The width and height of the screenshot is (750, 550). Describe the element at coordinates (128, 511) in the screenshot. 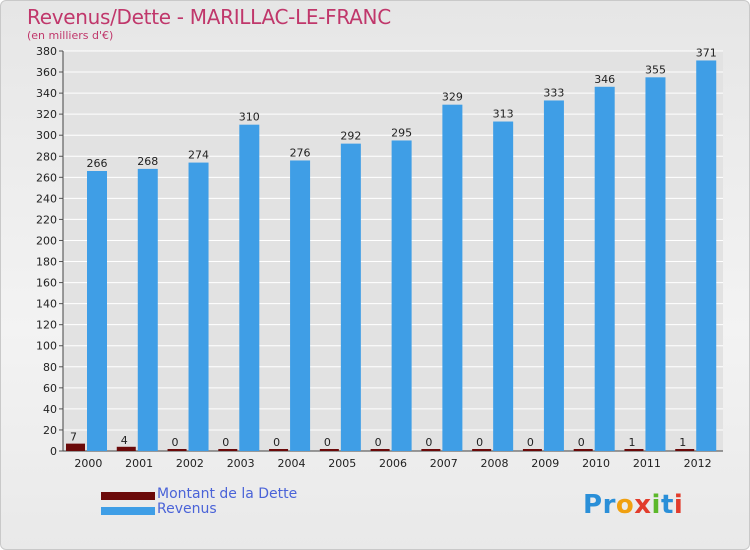

I see `legend-swatch-revenus` at that location.